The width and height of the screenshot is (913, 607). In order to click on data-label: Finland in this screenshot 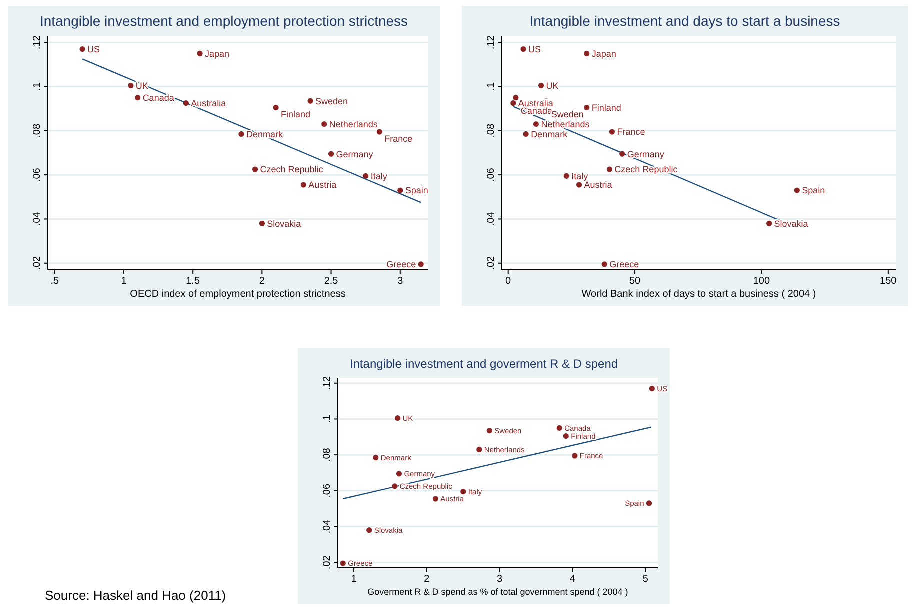, I will do `click(296, 115)`.